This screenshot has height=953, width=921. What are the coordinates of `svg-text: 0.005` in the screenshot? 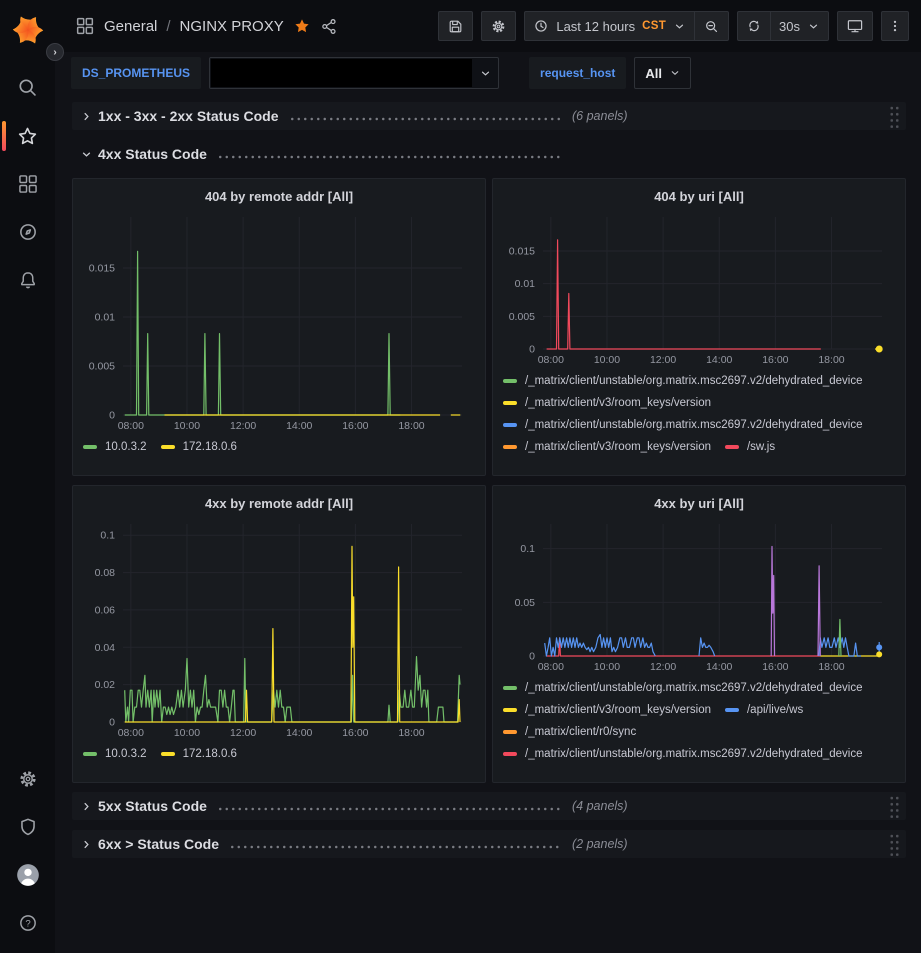 It's located at (102, 366).